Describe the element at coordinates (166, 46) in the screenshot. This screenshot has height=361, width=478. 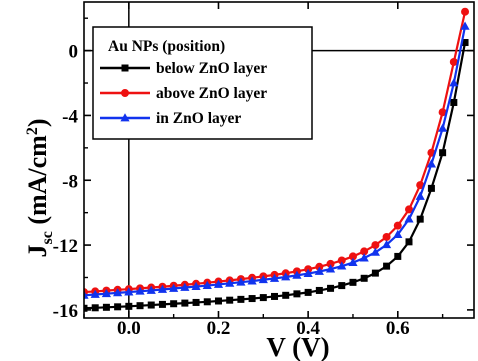
I see `legend-title: Au NPs (position)` at that location.